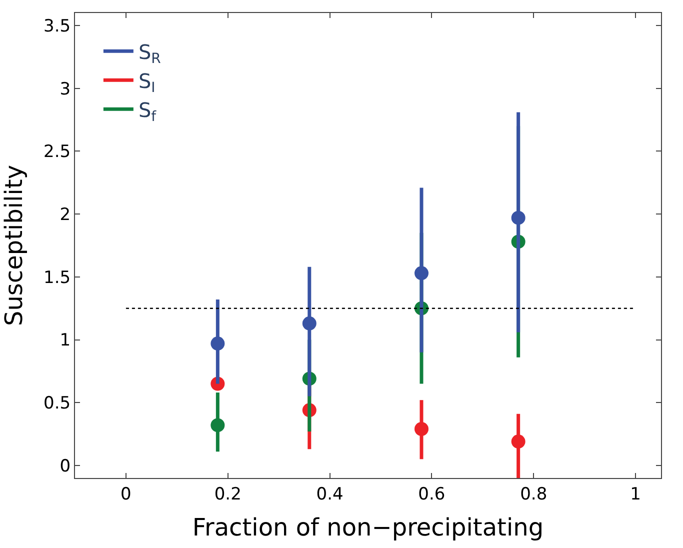 This screenshot has height=548, width=683. What do you see at coordinates (57, 152) in the screenshot?
I see `y-tick-label: 2.5` at bounding box center [57, 152].